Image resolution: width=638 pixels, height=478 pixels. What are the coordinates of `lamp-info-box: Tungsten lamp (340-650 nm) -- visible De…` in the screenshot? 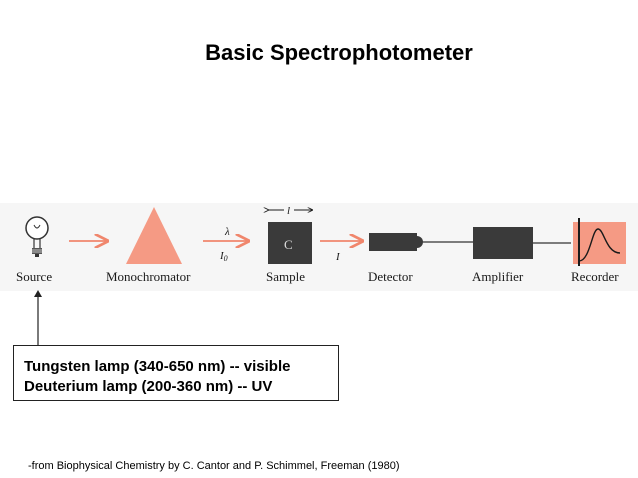 It's located at (176, 373).